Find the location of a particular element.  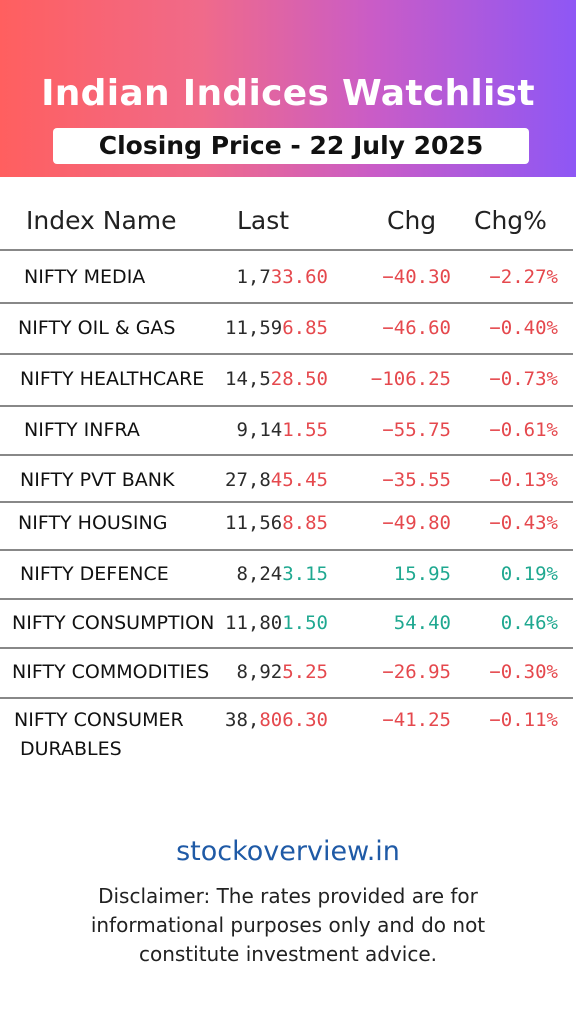

last-price: 11,568.85 is located at coordinates (269, 523).